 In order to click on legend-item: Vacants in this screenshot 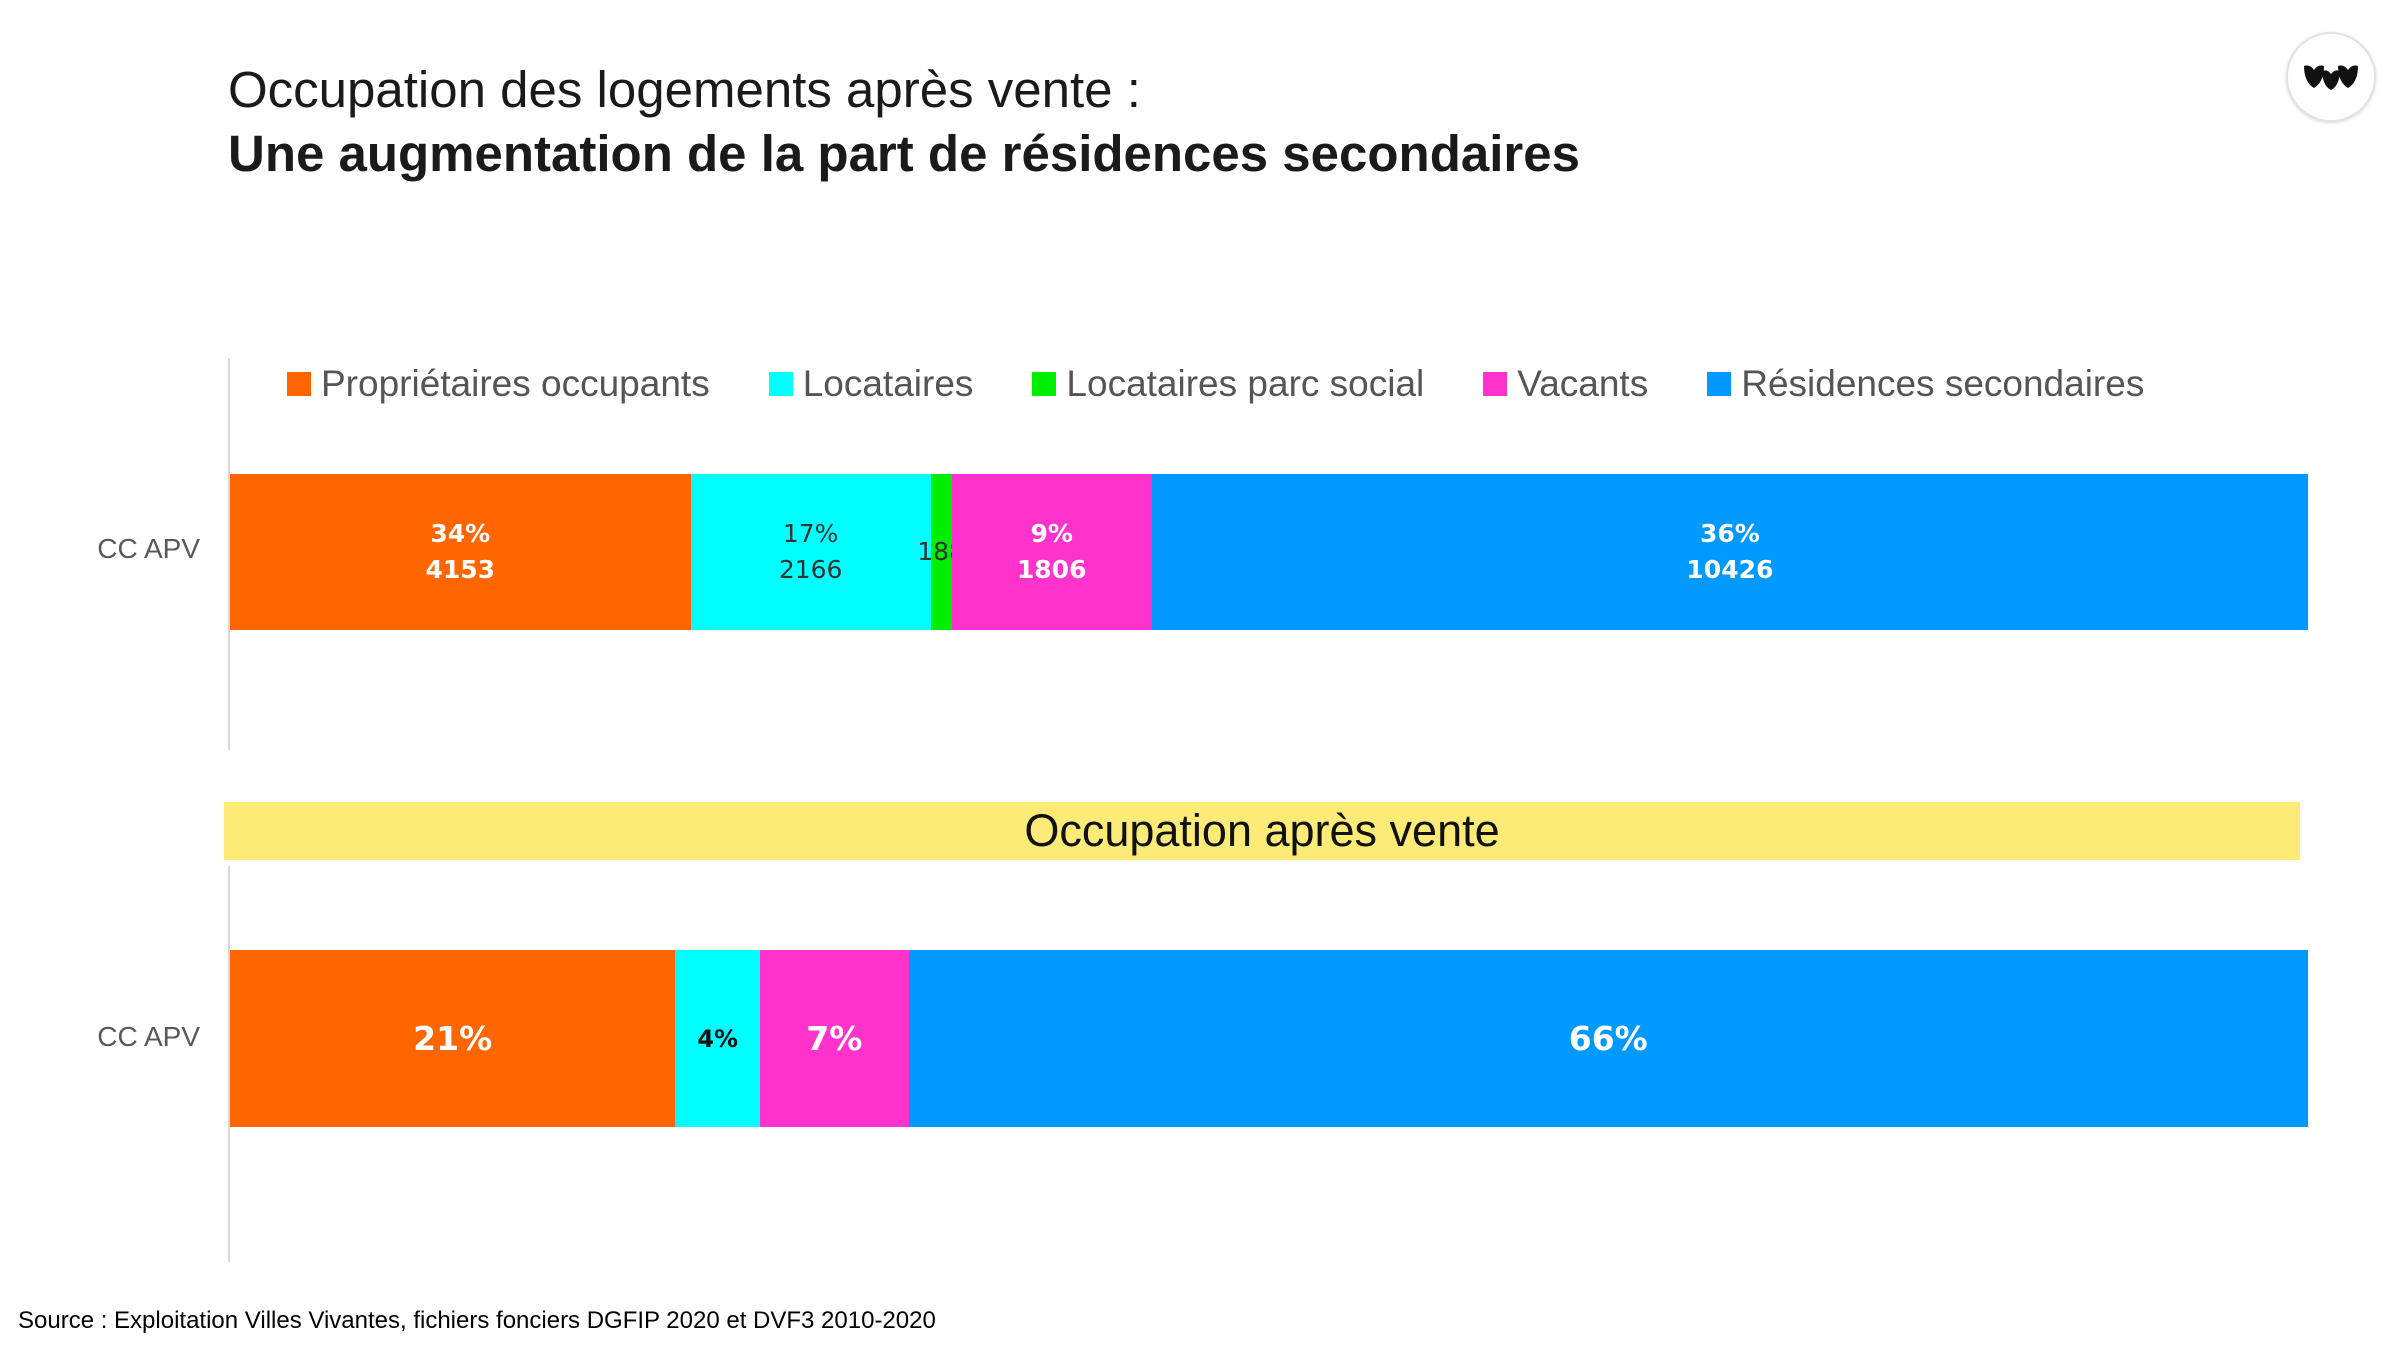, I will do `click(1565, 384)`.